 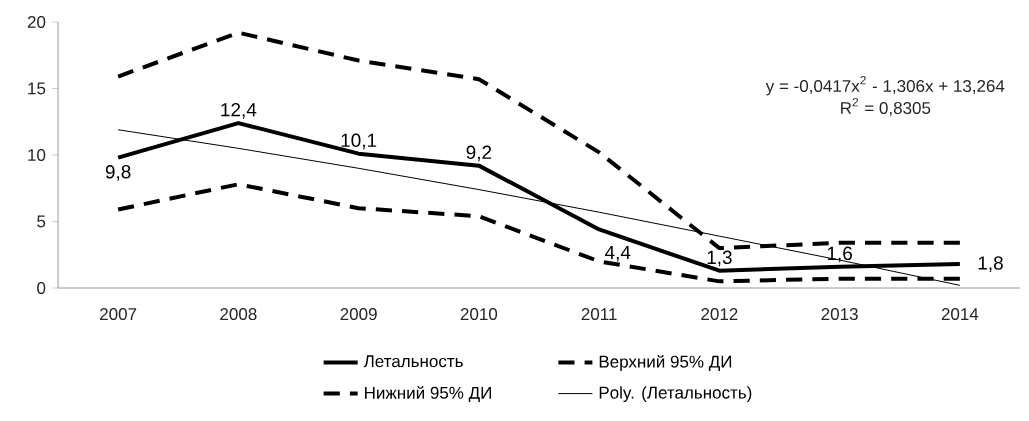 I want to click on data-label: 1,3, so click(x=719, y=258).